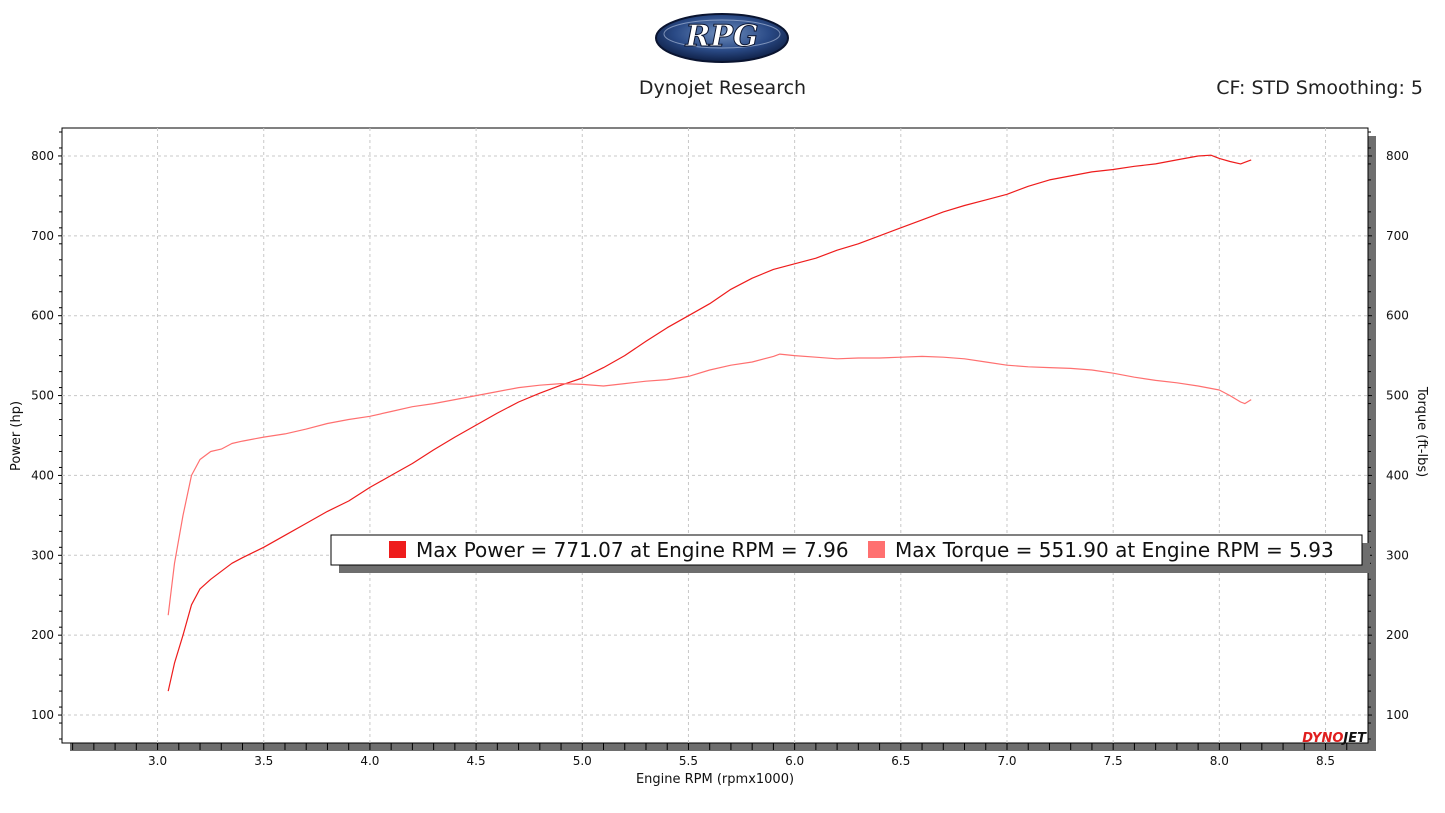  Describe the element at coordinates (688, 761) in the screenshot. I see `x-tick-label: 5.5` at that location.